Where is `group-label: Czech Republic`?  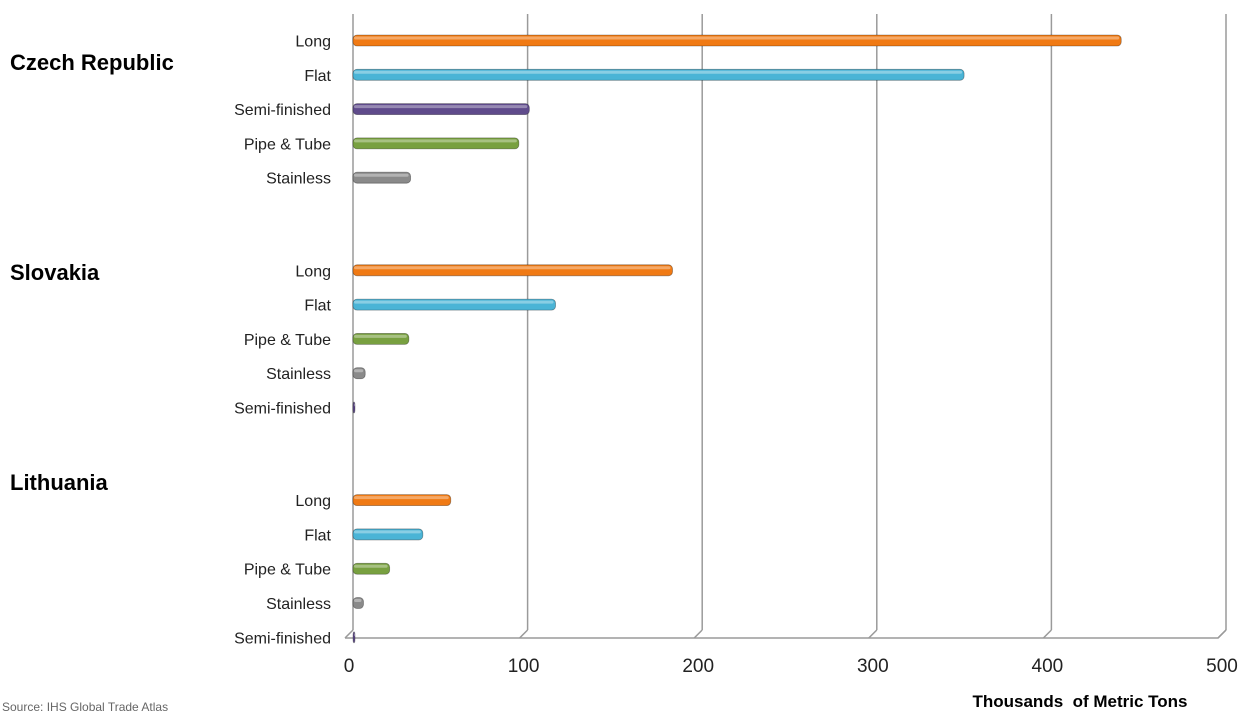 group-label: Czech Republic is located at coordinates (92, 62).